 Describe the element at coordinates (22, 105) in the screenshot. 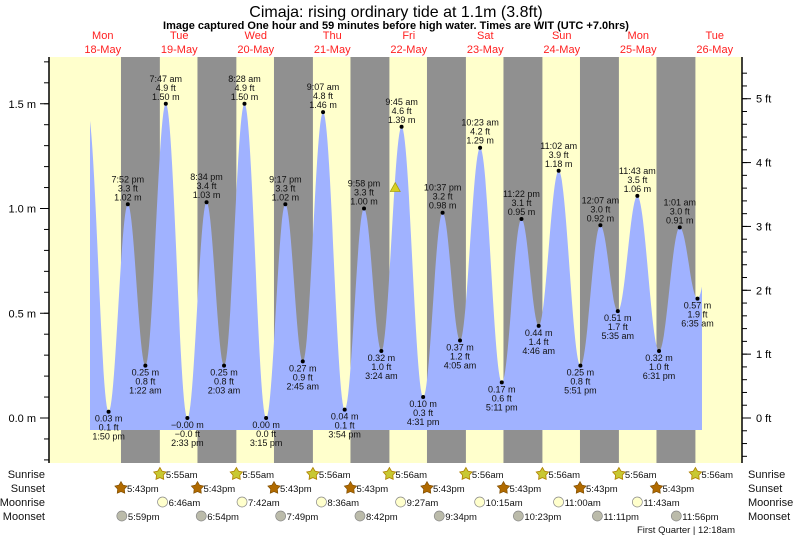

I see `left-tick-label: 1.5 m` at that location.